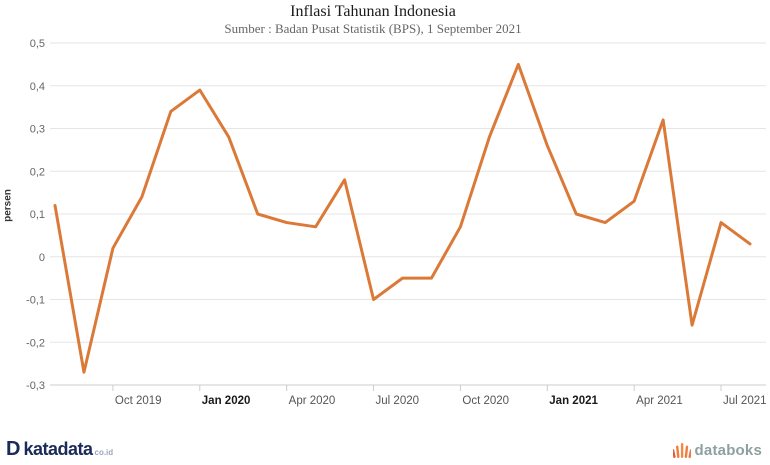 This screenshot has width=770, height=465. Describe the element at coordinates (385, 449) in the screenshot. I see `footer: D katadata co.id databoks` at that location.